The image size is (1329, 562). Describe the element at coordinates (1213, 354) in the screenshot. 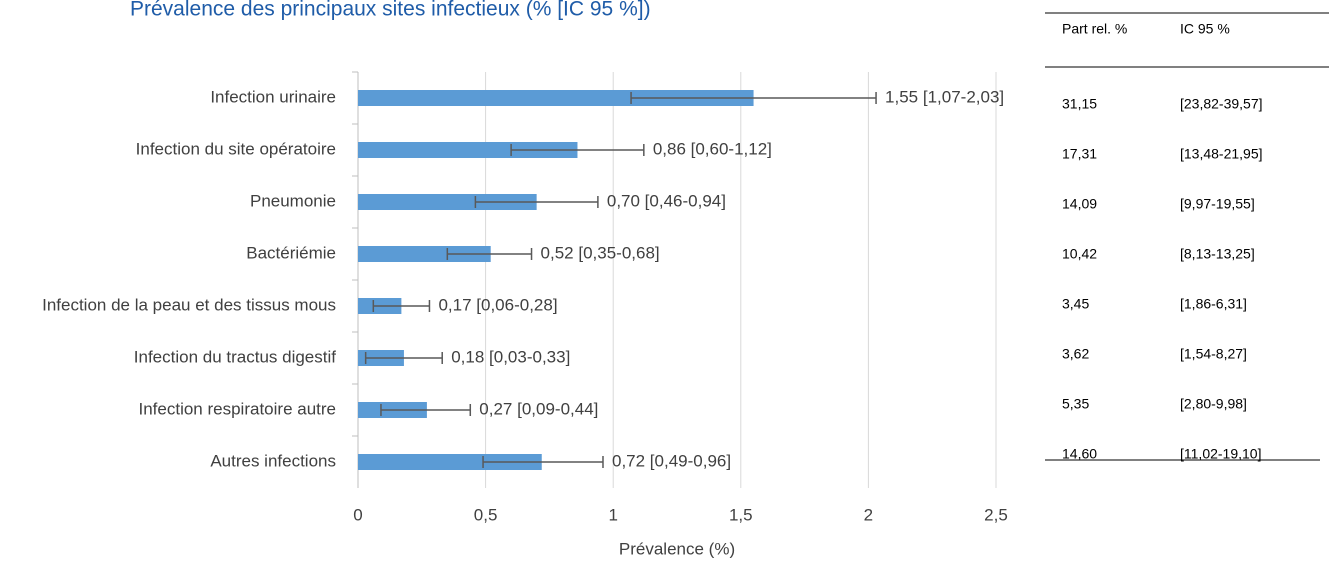

I see `table-cell: [1,54-8,27]` at that location.